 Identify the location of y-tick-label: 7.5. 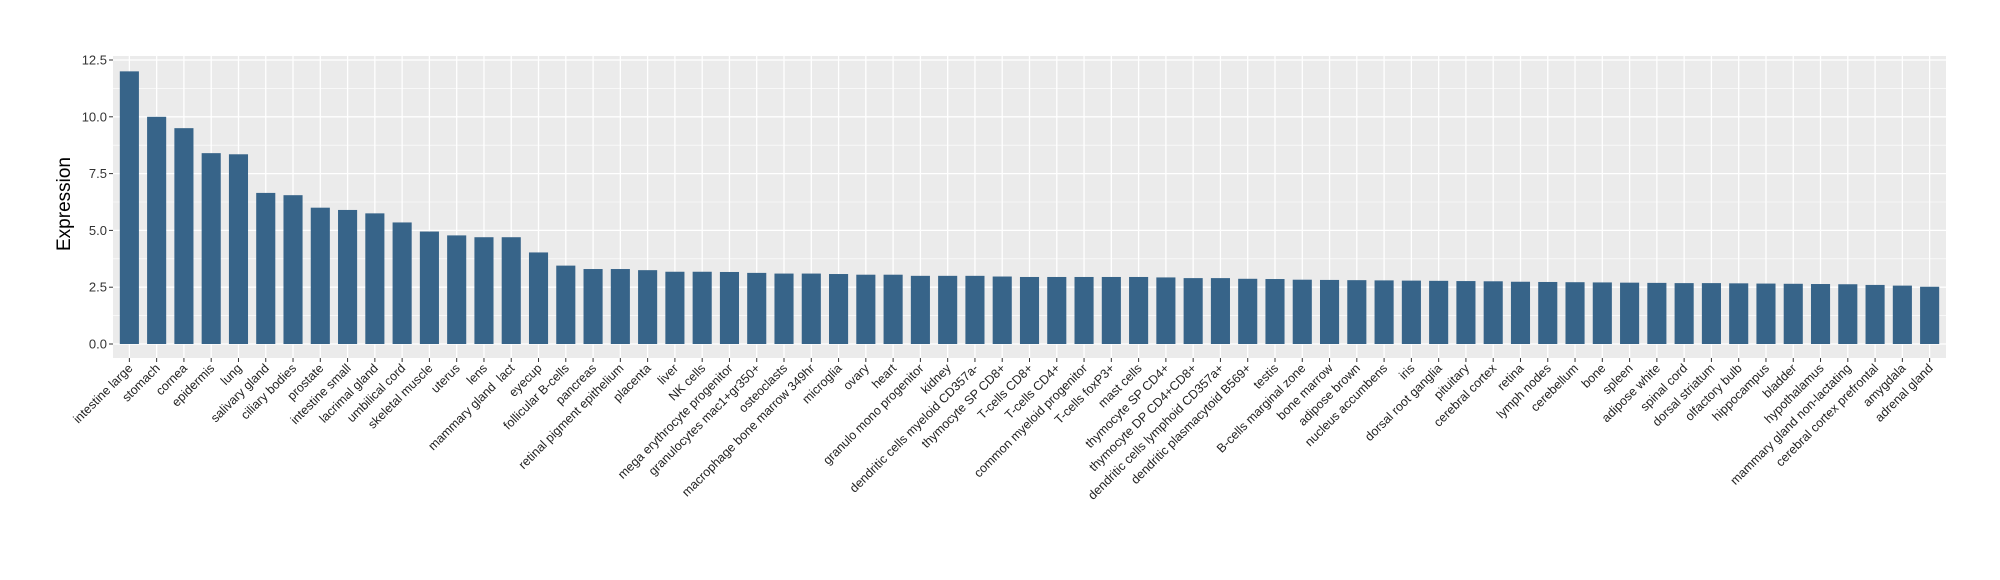
(98, 173).